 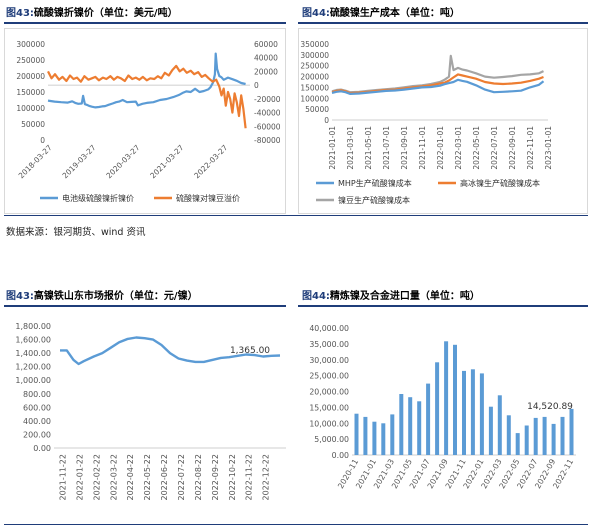 I want to click on y-tick-label: 15,000.00, so click(x=329, y=407).